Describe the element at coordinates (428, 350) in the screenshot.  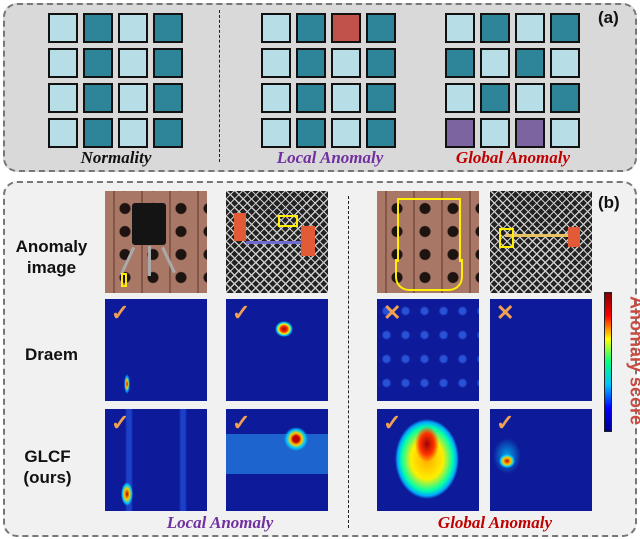
I see `draem-heatmap-3: ✕` at that location.